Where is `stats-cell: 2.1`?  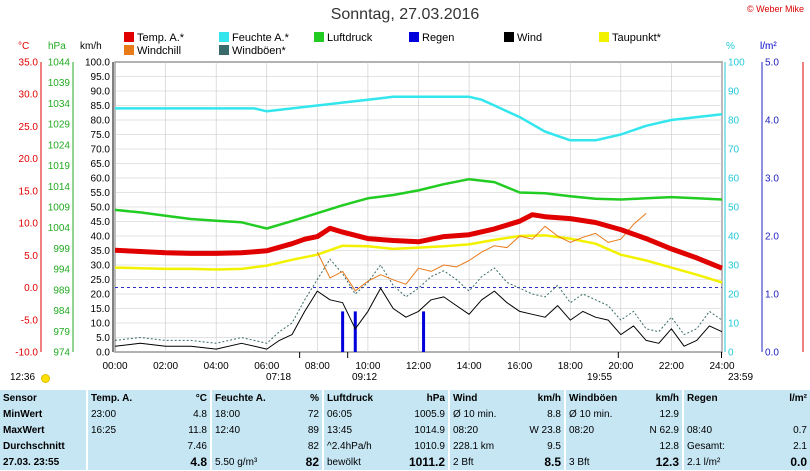
stats-cell: 2.1 is located at coordinates (800, 446).